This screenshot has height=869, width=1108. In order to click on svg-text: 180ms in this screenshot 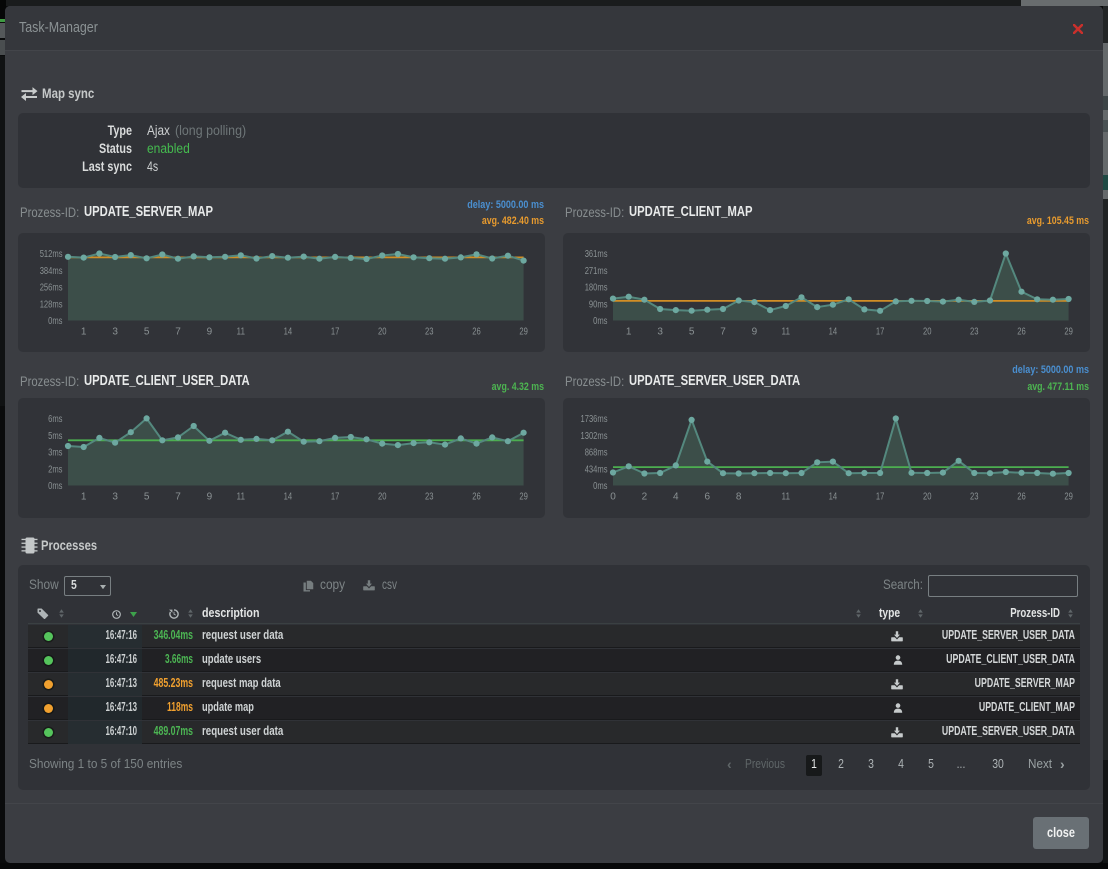, I will do `click(596, 288)`.